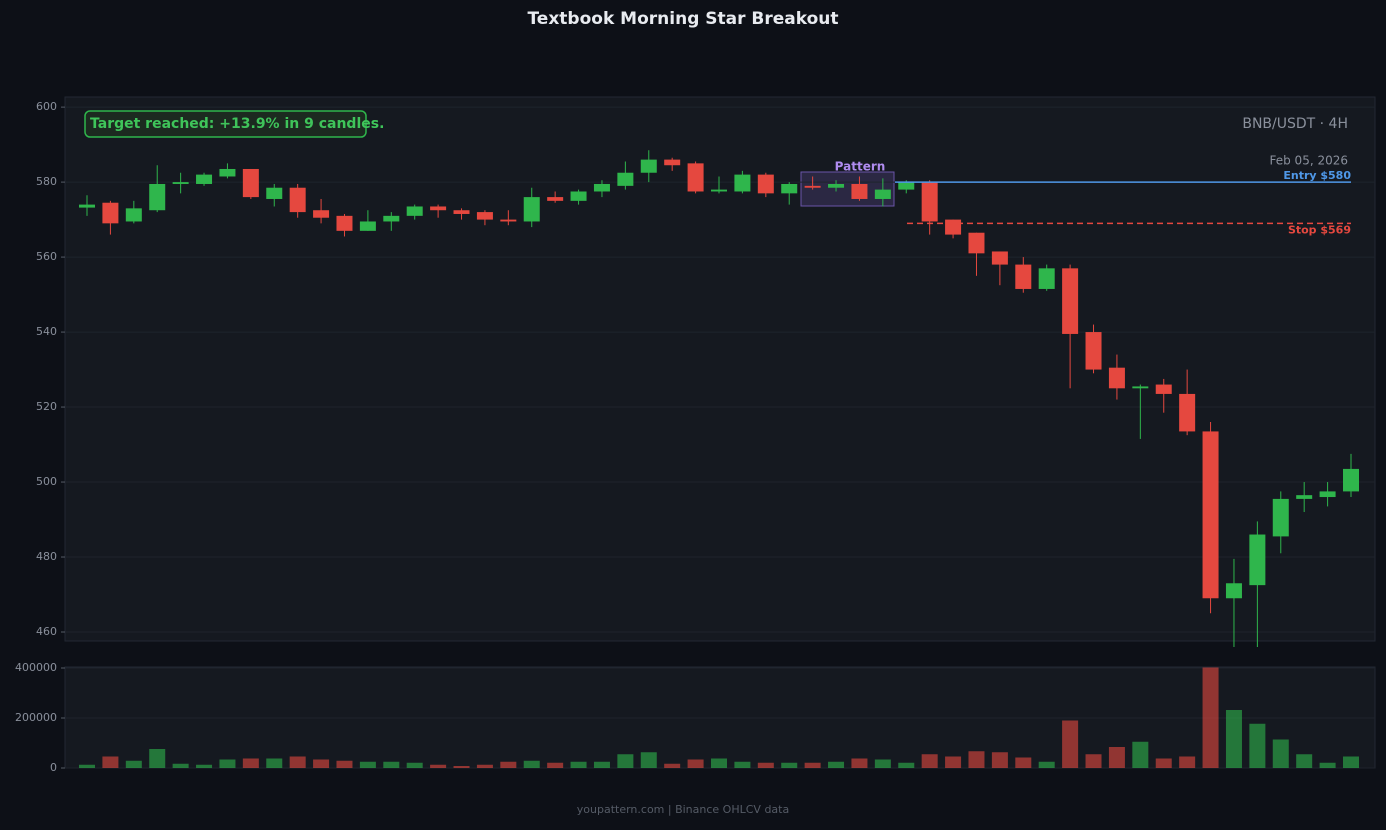 This screenshot has height=830, width=1386. What do you see at coordinates (237, 124) in the screenshot?
I see `annotation: Target reached: +13.9% in 9 candles.` at bounding box center [237, 124].